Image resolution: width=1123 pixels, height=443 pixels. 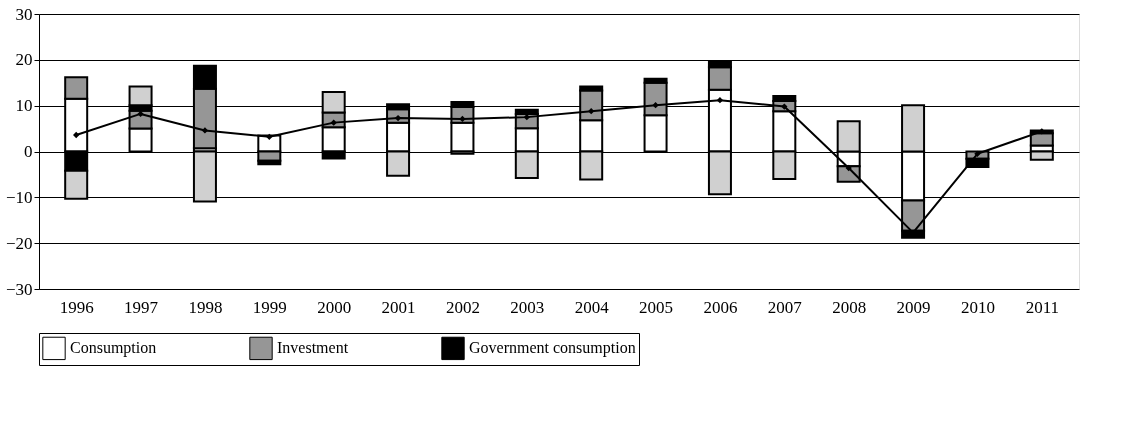 What do you see at coordinates (24, 60) in the screenshot?
I see `y-tick-label: 20` at bounding box center [24, 60].